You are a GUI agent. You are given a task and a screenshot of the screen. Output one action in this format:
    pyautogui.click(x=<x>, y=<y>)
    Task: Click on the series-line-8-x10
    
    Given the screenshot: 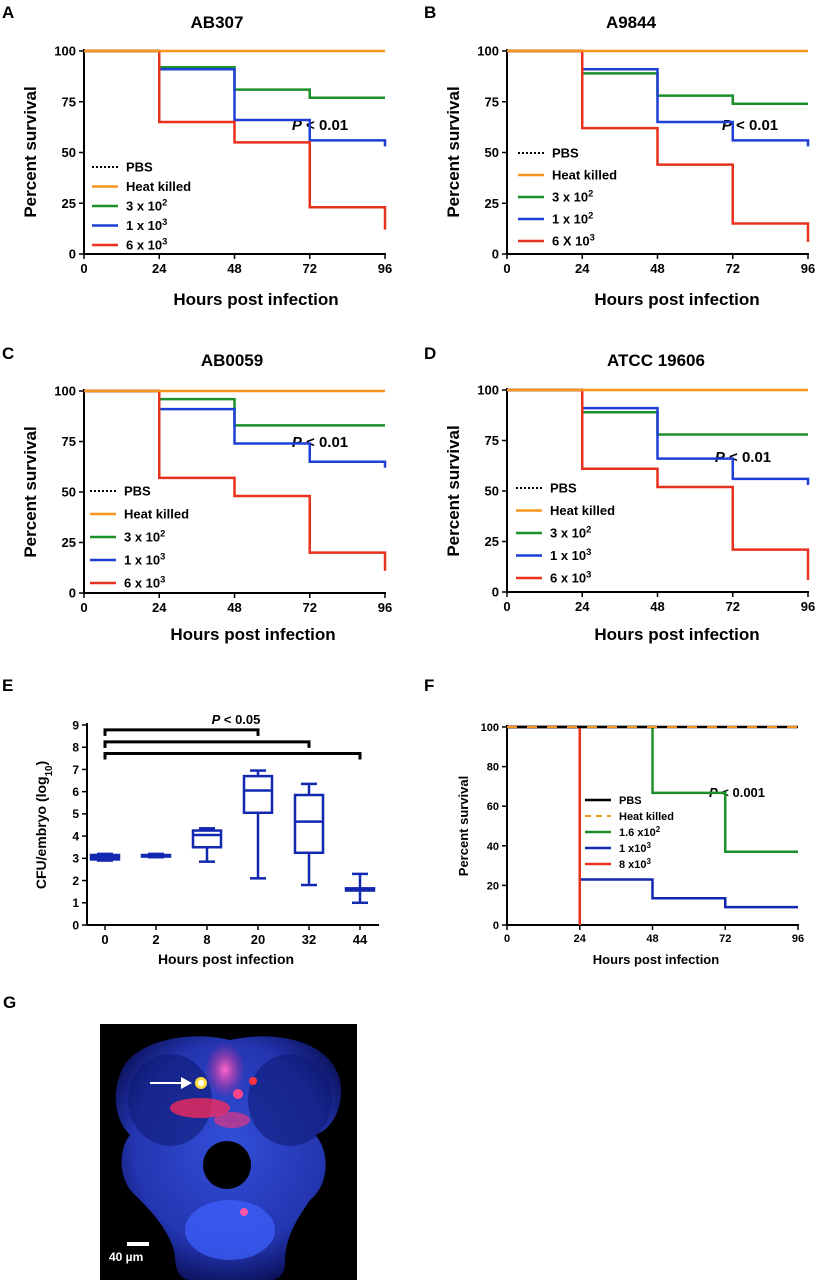 What is the action you would take?
    pyautogui.click(x=544, y=825)
    